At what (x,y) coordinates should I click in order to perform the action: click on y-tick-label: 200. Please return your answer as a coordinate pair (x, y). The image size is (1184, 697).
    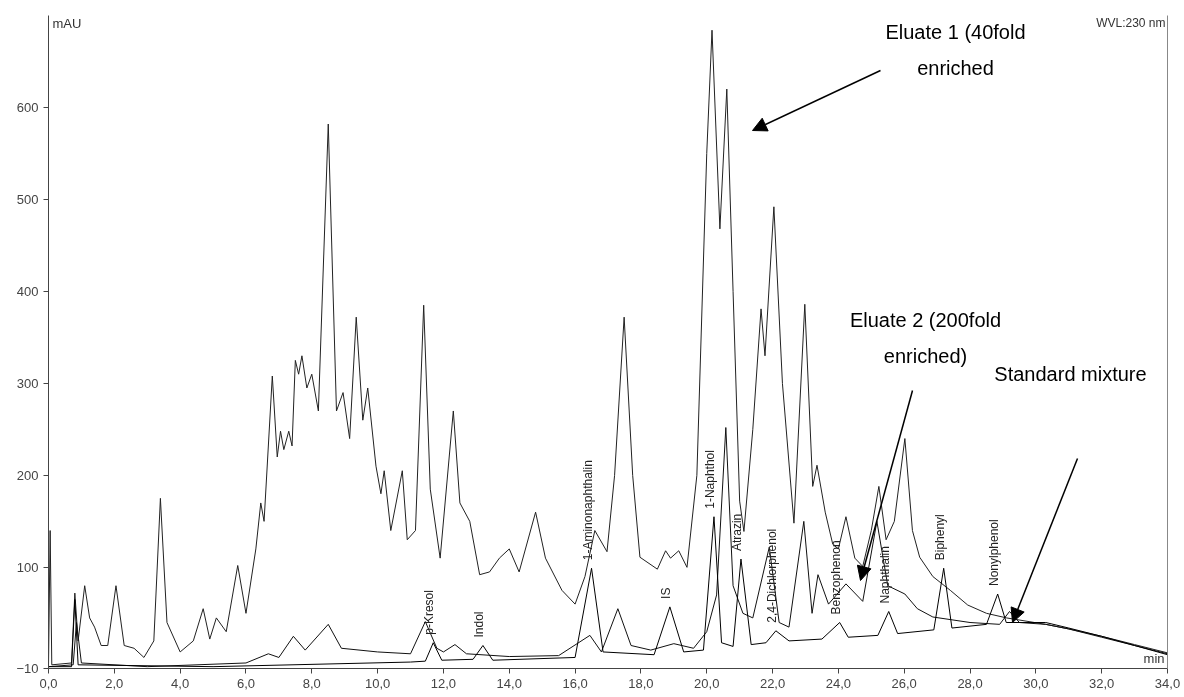
    Looking at the image, I should click on (27, 475).